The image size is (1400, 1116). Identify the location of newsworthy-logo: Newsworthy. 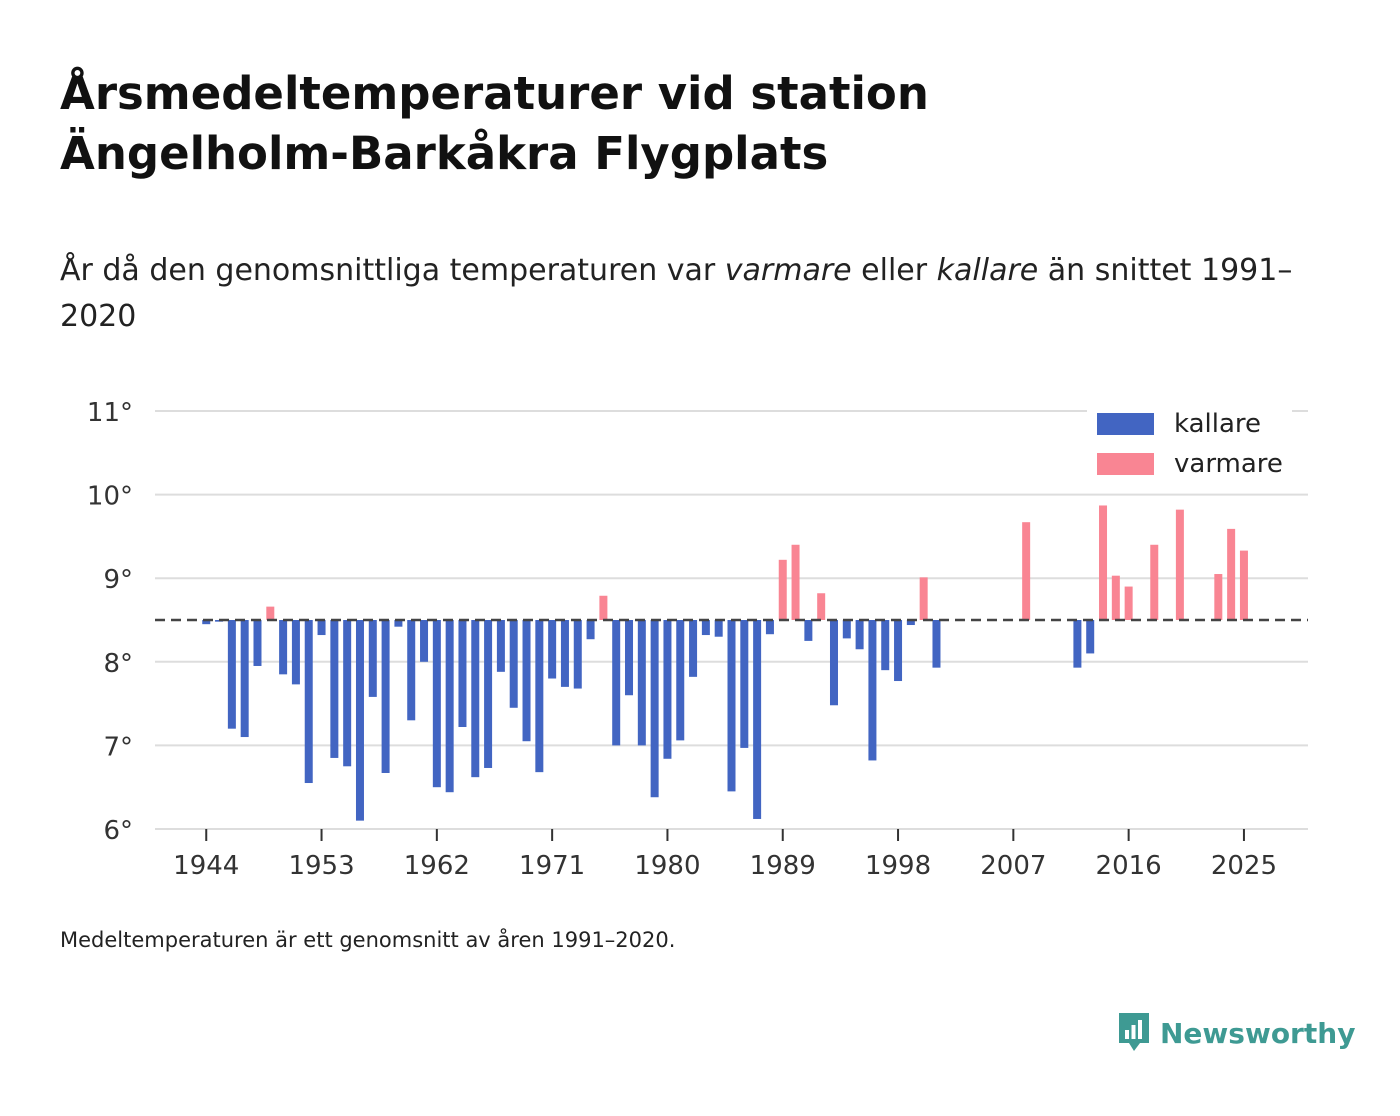
(1235, 1033).